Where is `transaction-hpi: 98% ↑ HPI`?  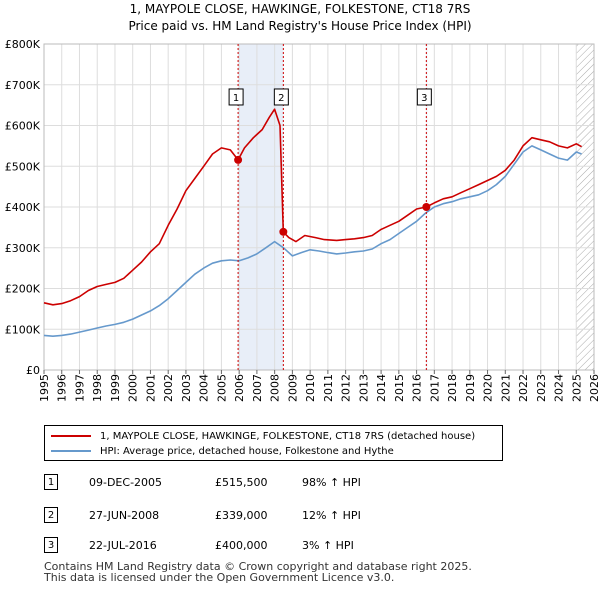 transaction-hpi: 98% ↑ HPI is located at coordinates (331, 482).